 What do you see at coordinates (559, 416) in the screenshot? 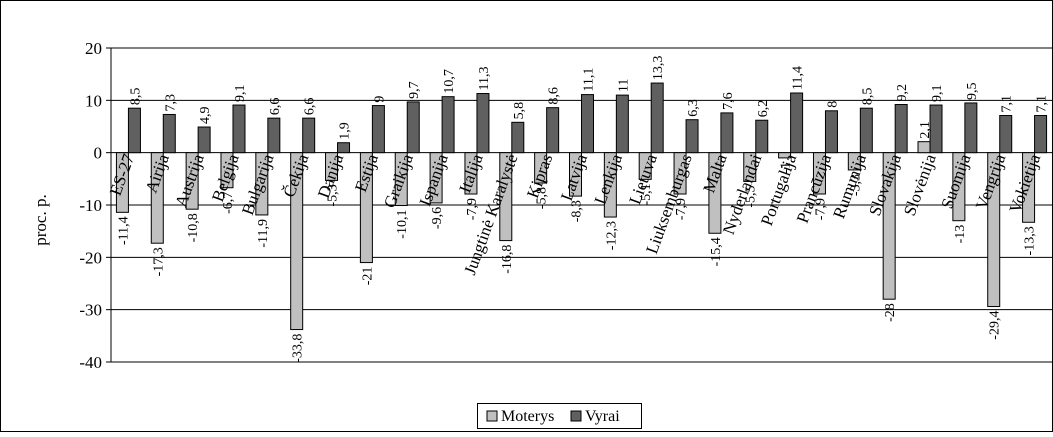
I see `legend-box` at bounding box center [559, 416].